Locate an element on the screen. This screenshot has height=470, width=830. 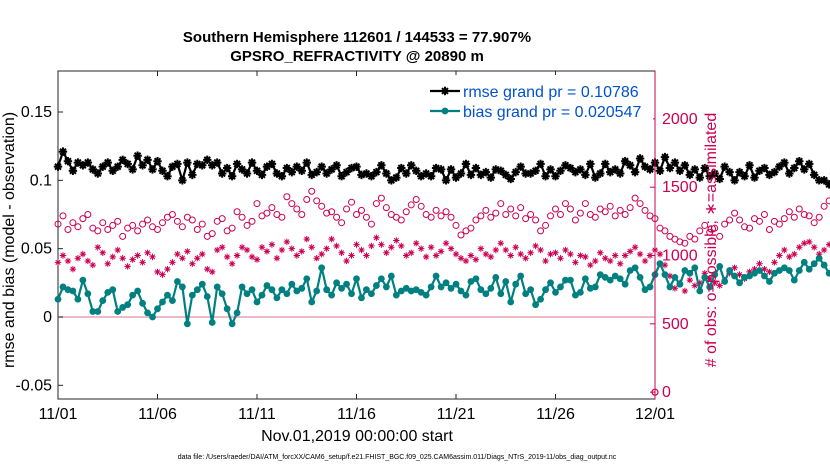
x-tick-label: 11/11 is located at coordinates (257, 414).